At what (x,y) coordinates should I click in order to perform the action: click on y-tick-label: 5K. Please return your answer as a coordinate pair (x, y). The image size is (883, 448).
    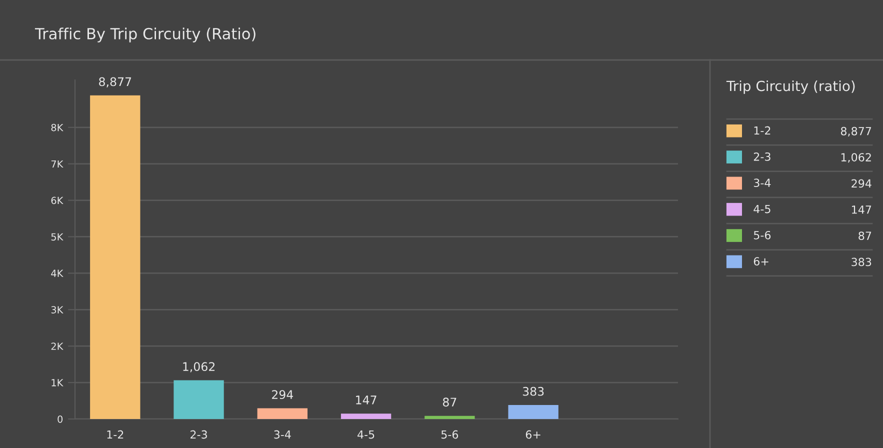
    Looking at the image, I should click on (57, 237).